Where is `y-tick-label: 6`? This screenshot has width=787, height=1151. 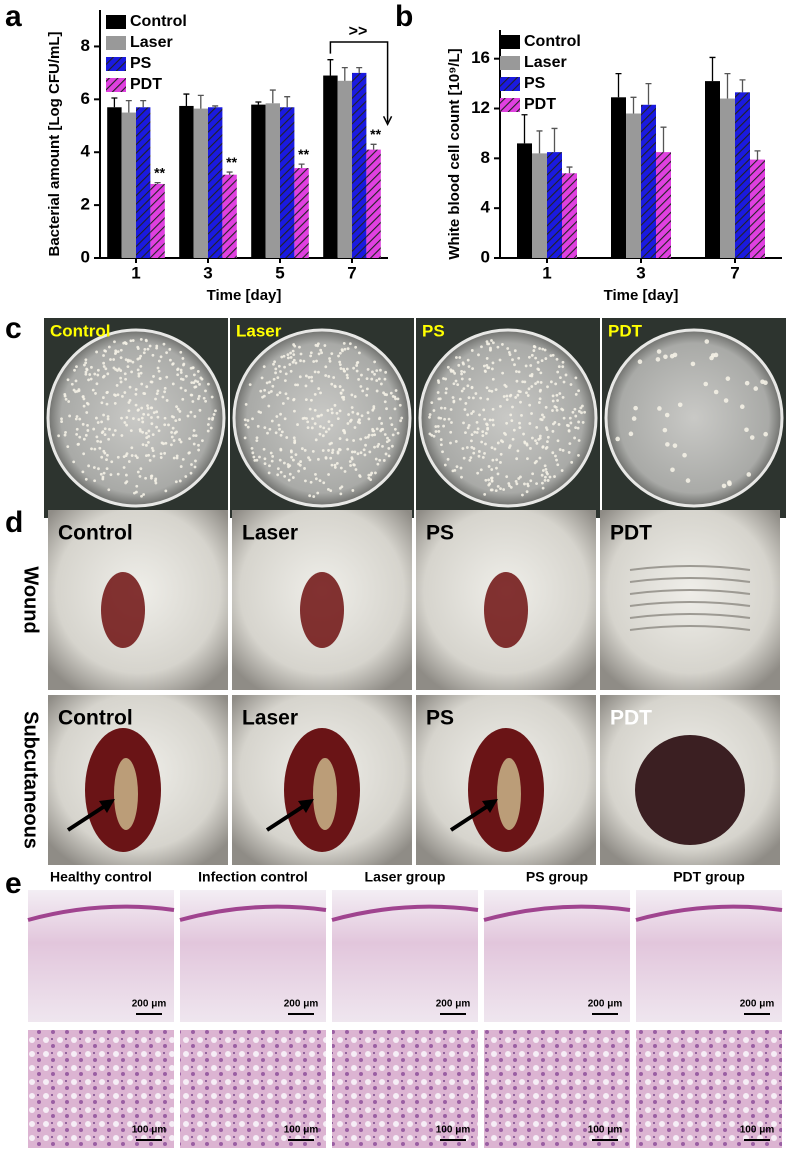 y-tick-label: 6 is located at coordinates (85, 98).